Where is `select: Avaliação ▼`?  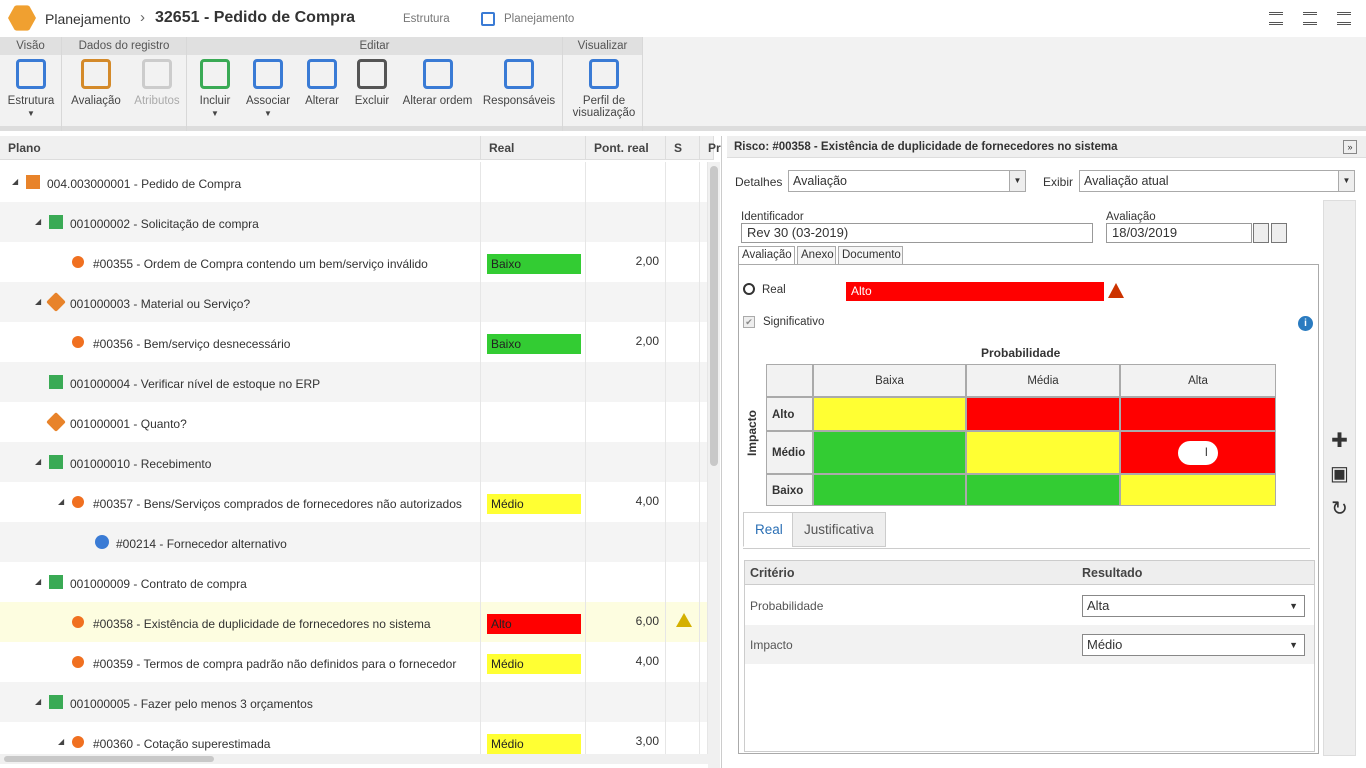
select: Avaliação ▼ is located at coordinates (907, 181).